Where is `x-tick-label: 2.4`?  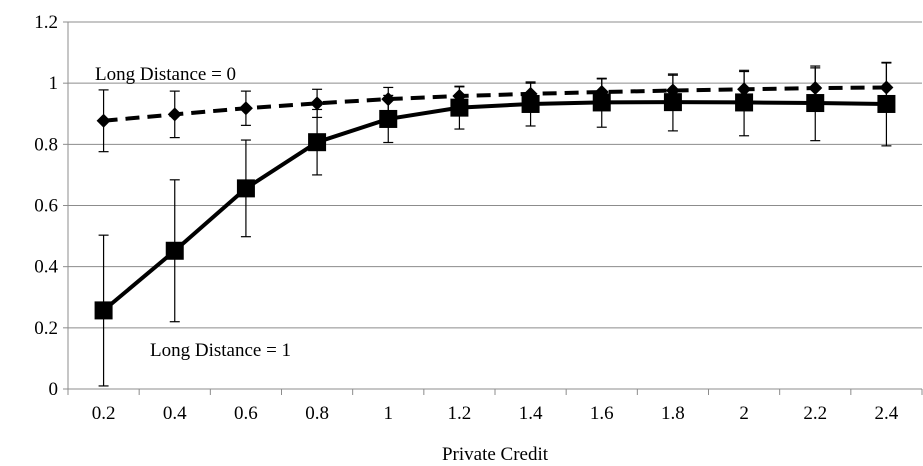 x-tick-label: 2.4 is located at coordinates (887, 413).